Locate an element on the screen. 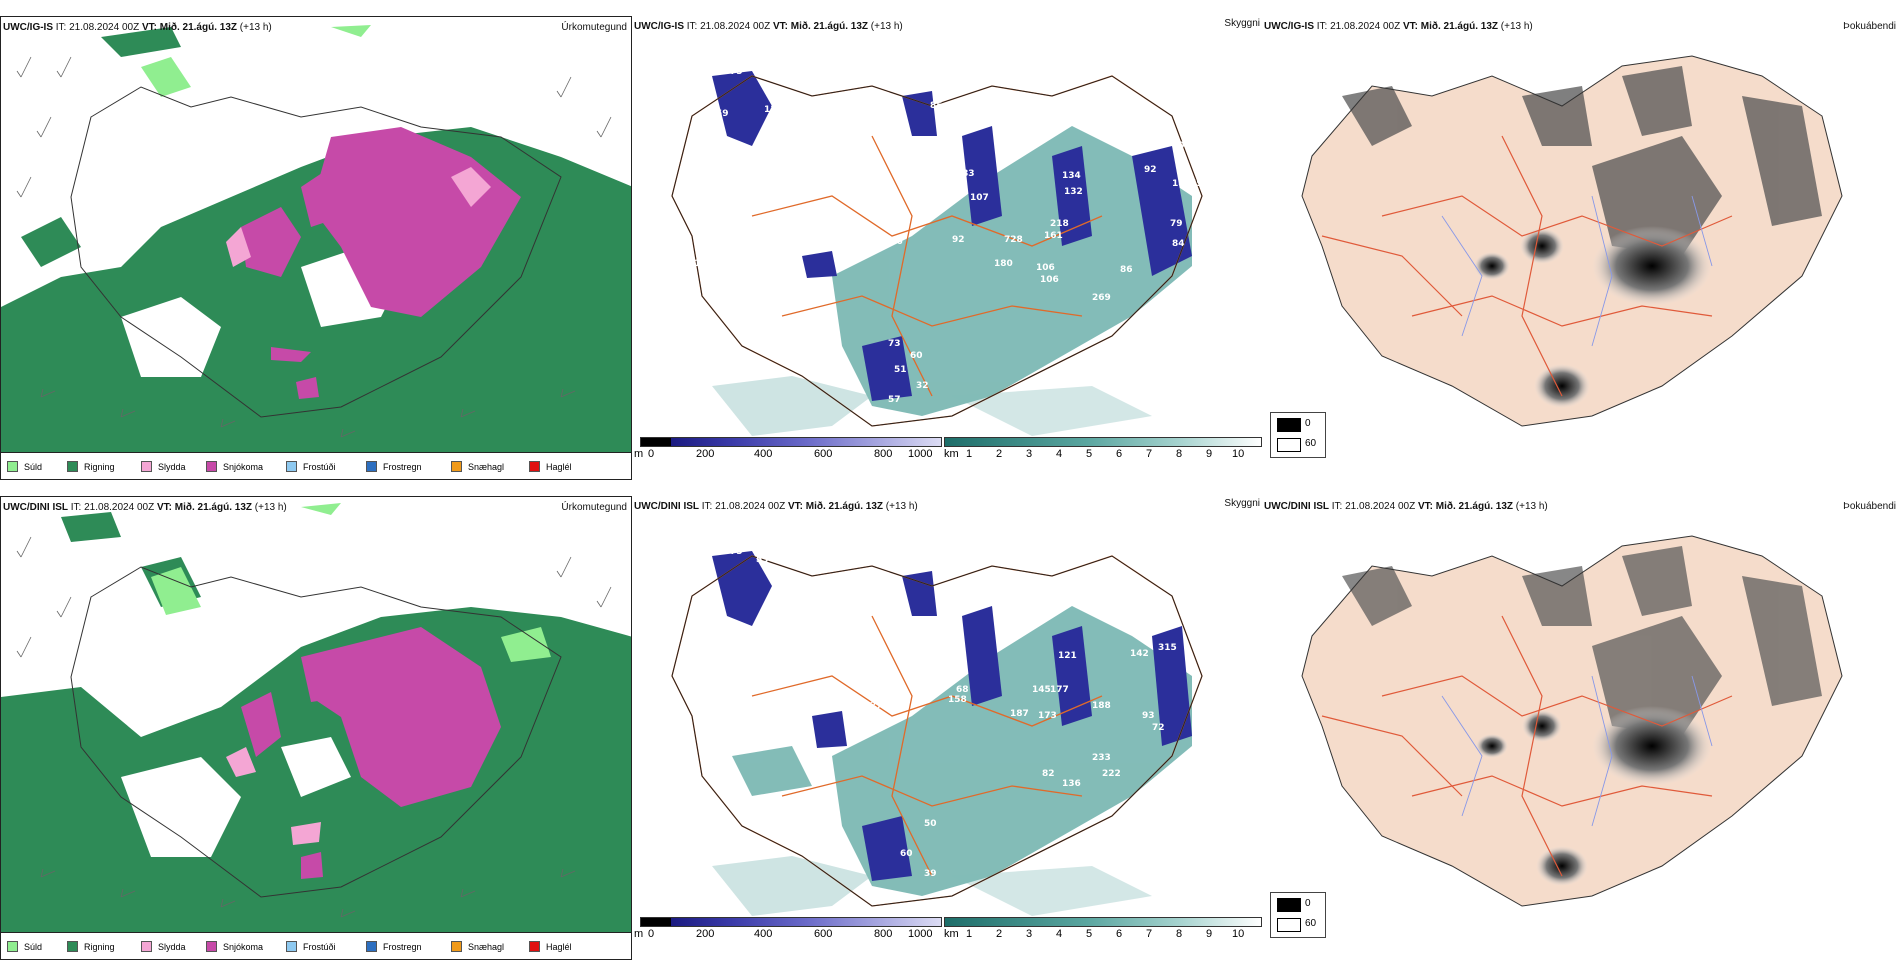 The image size is (1900, 960). elevation-label: 233 is located at coordinates (1101, 758).